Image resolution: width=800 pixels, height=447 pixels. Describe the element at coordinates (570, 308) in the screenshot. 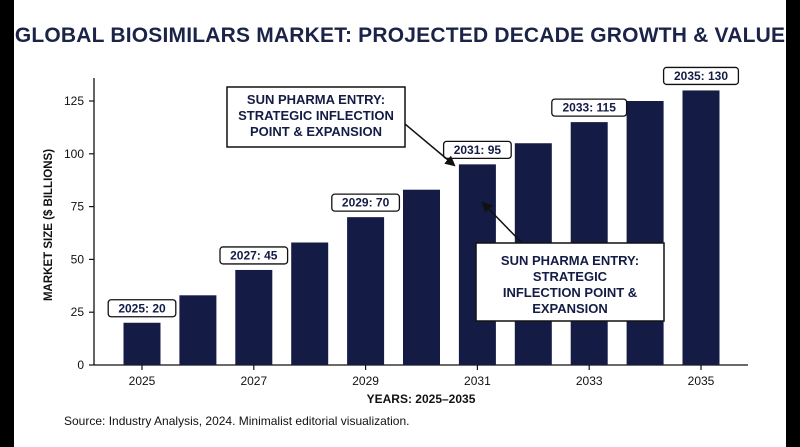

I see `annotation-text: EXPANSION` at that location.